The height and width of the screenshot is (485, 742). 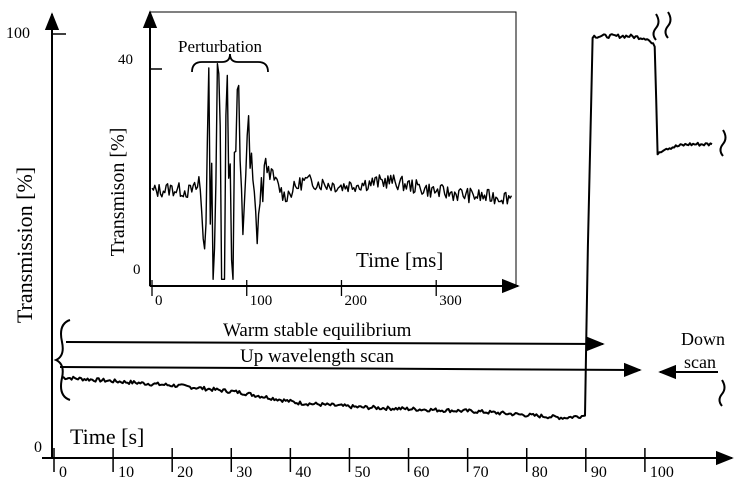 What do you see at coordinates (362, 472) in the screenshot?
I see `main-x-tick-label: 50` at bounding box center [362, 472].